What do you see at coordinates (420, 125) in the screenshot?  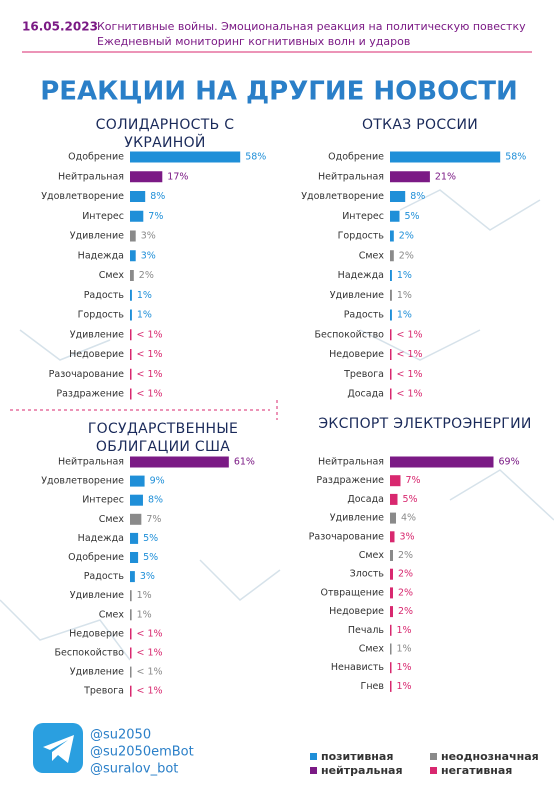 I see `chart-title: ОТКАЗ РОССИИ` at bounding box center [420, 125].